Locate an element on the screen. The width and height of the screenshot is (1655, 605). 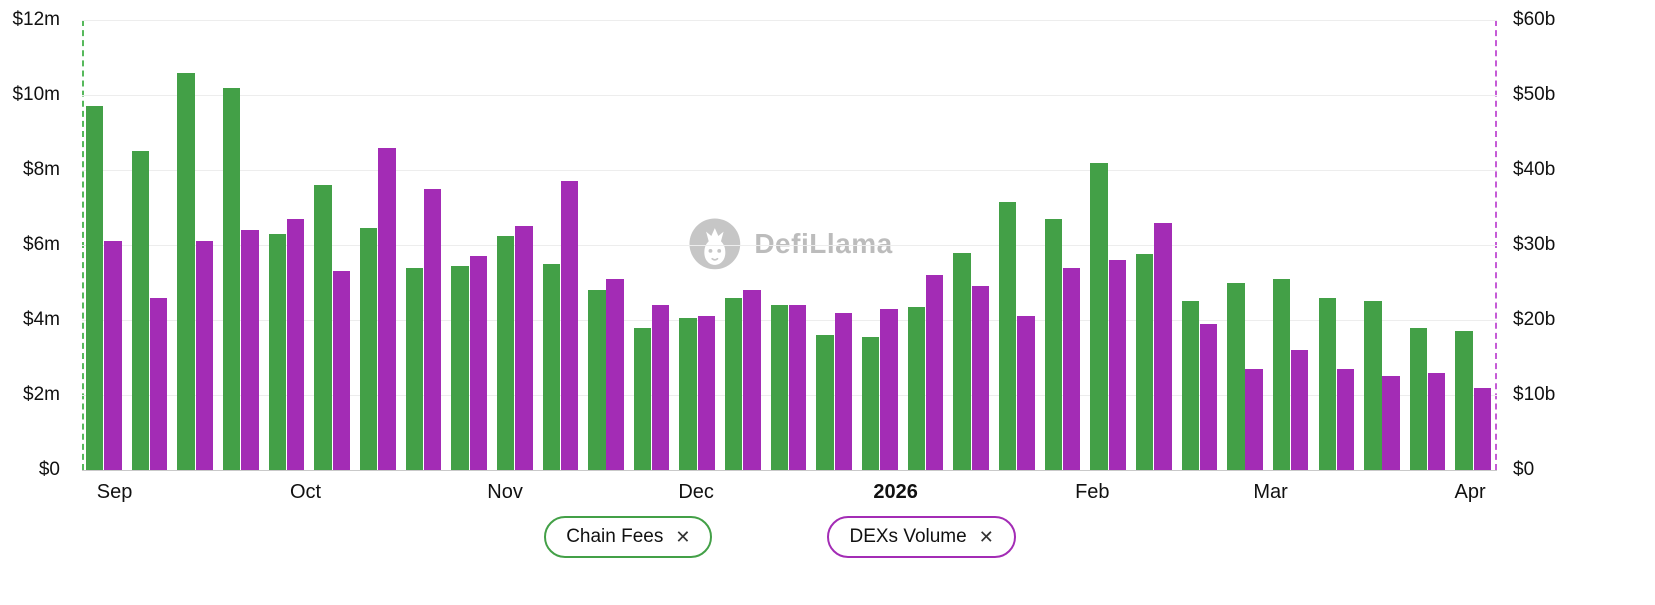
y-axis-right-label: $30b is located at coordinates (1534, 244).